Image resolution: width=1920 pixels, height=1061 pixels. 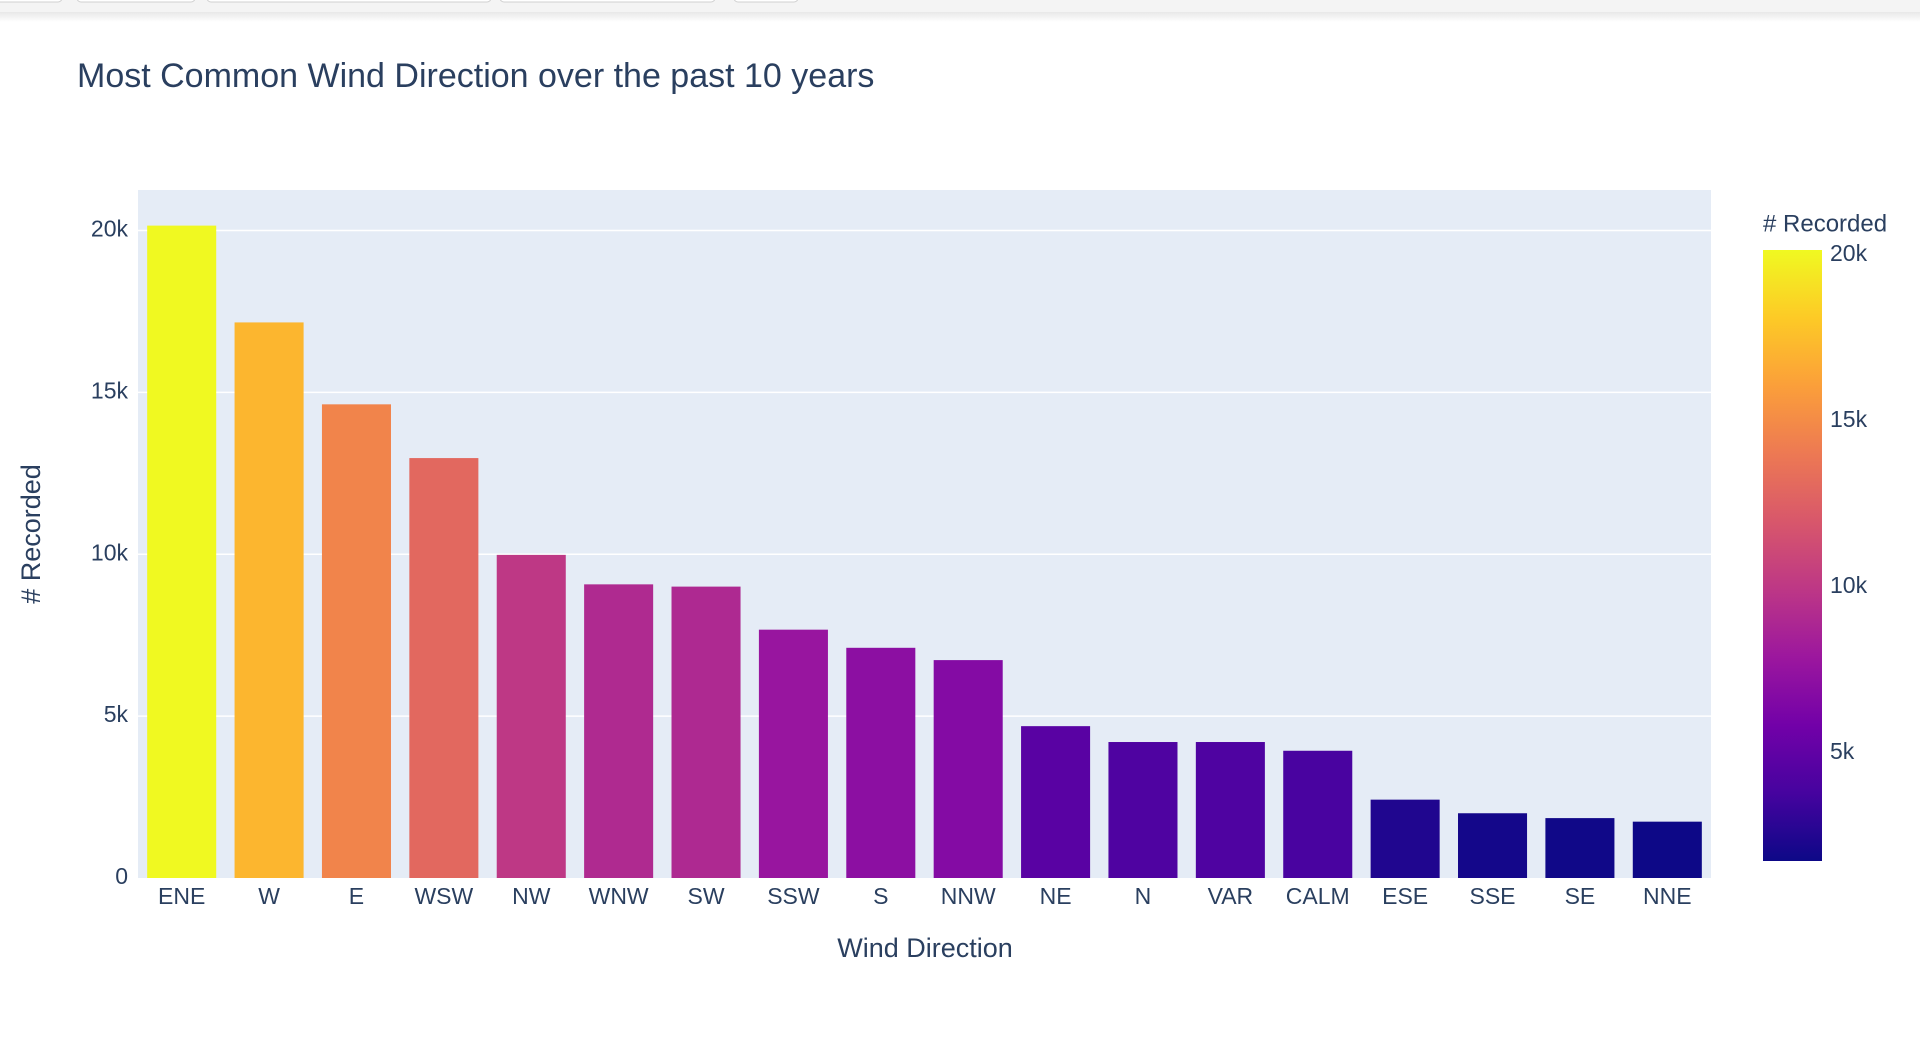 I want to click on x-tick-label: CALM, so click(x=1318, y=896).